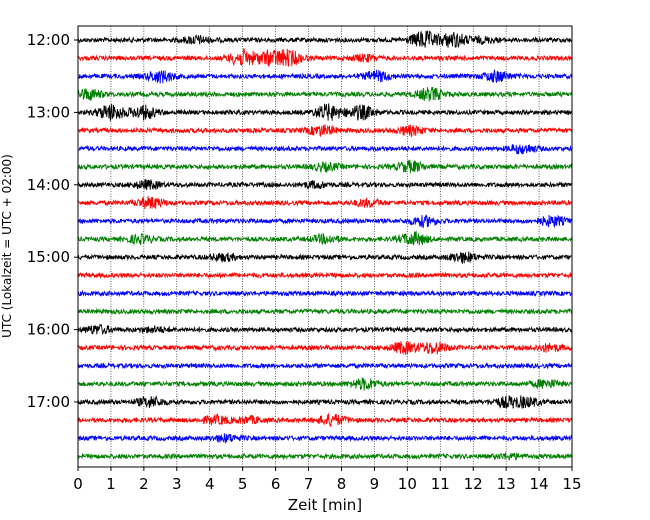 The image size is (650, 520). I want to click on x-tick-label: 9, so click(375, 484).